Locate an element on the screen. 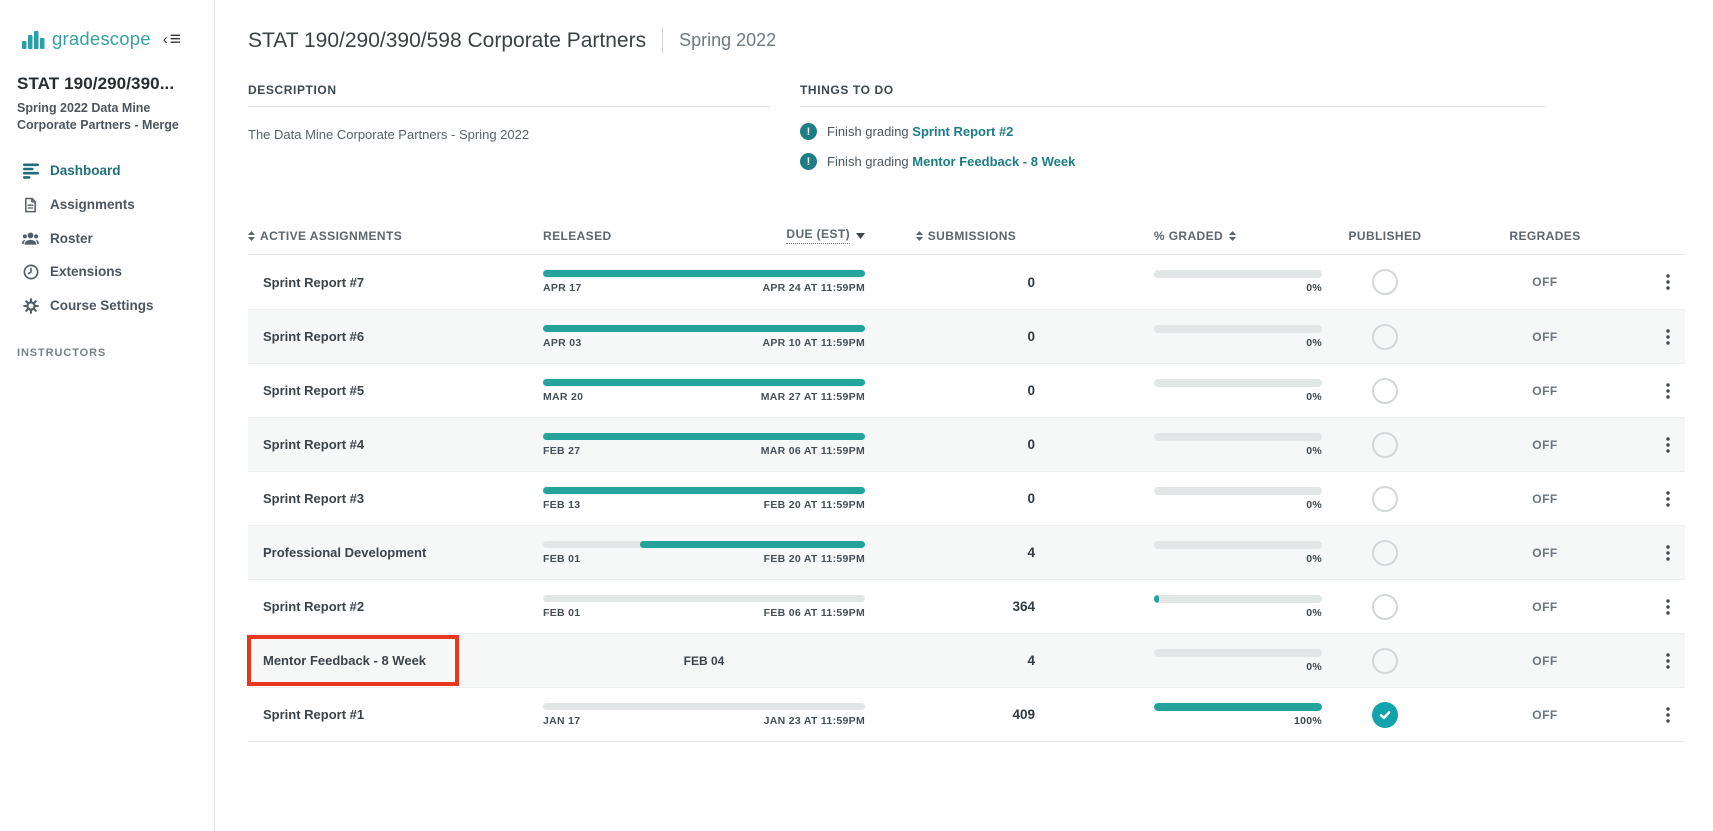  todo-text: Finish grading Mentor Feedback - 8 Week is located at coordinates (951, 161).